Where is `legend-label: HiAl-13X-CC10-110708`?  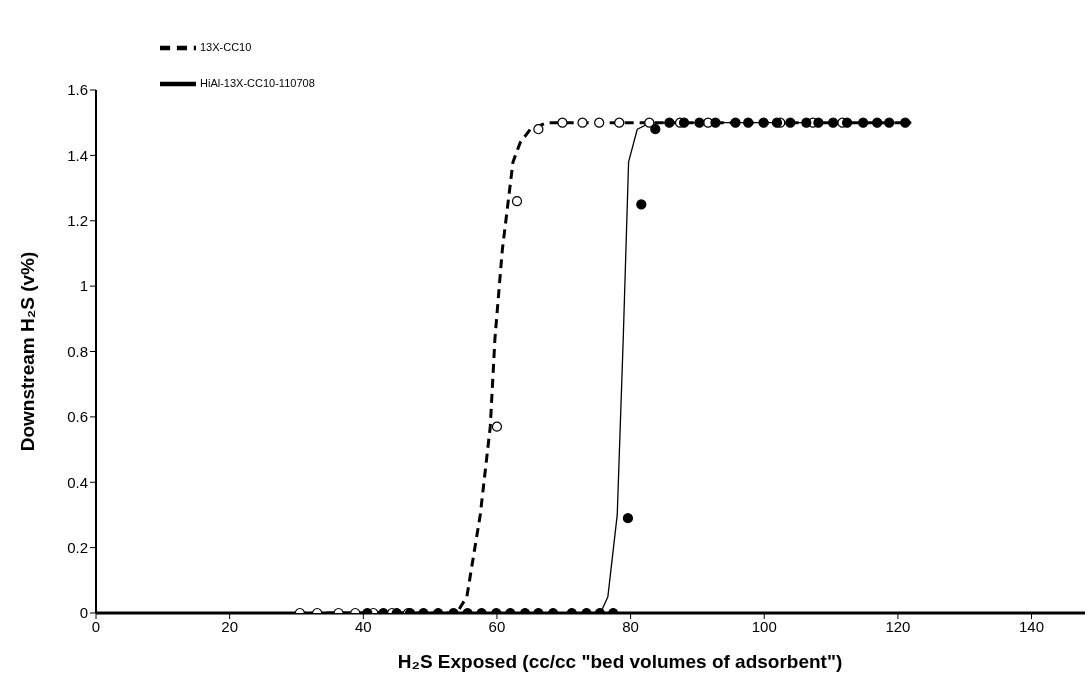
legend-label: HiAl-13X-CC10-110708 is located at coordinates (257, 82).